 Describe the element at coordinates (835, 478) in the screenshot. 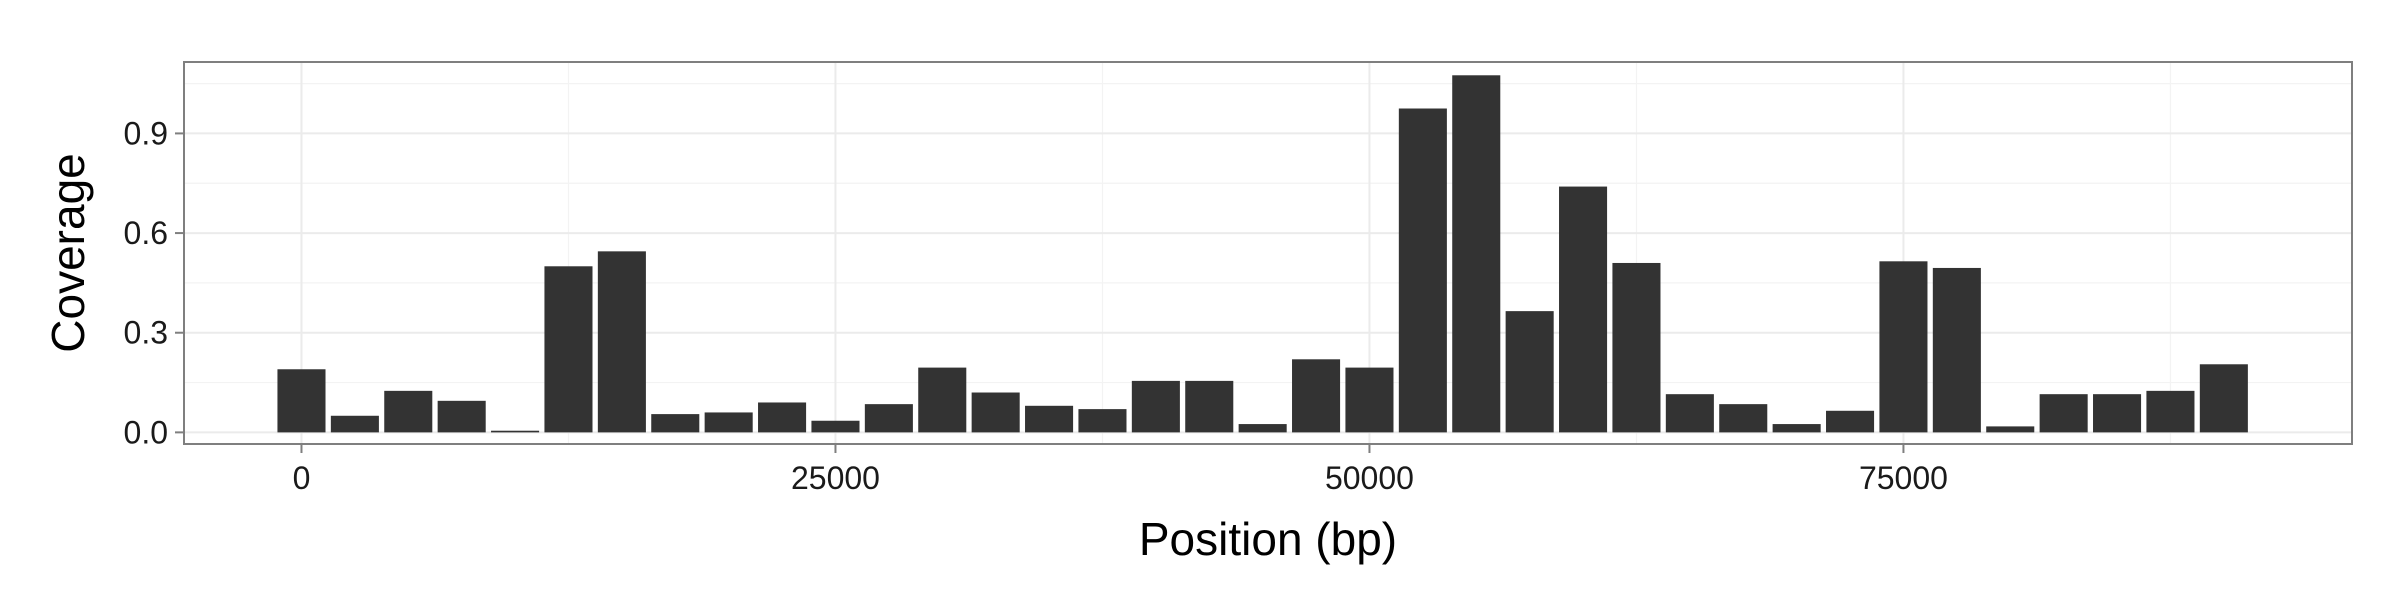

I see `x-tick-label: 25000` at that location.